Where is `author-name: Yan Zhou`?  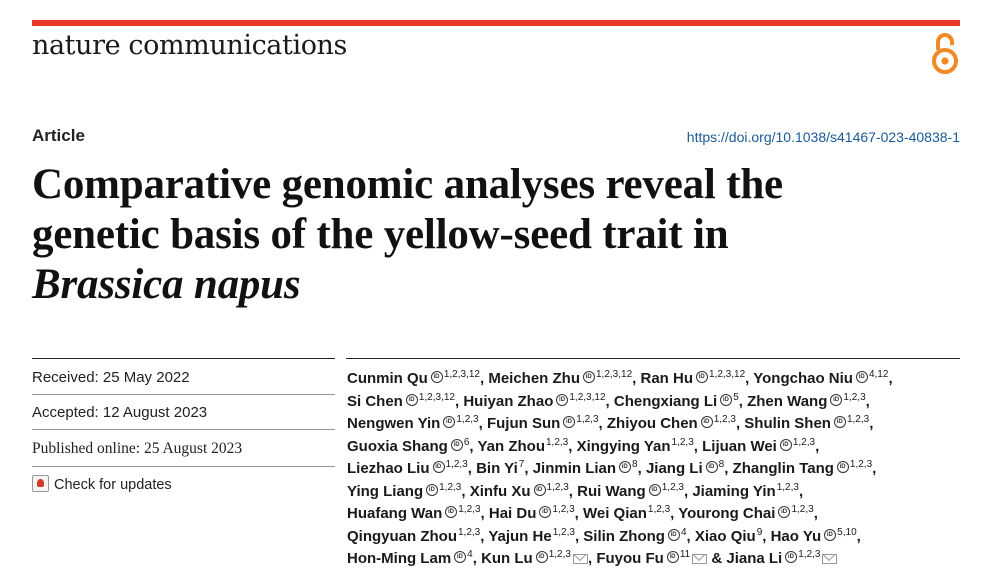
author-name: Yan Zhou is located at coordinates (511, 446).